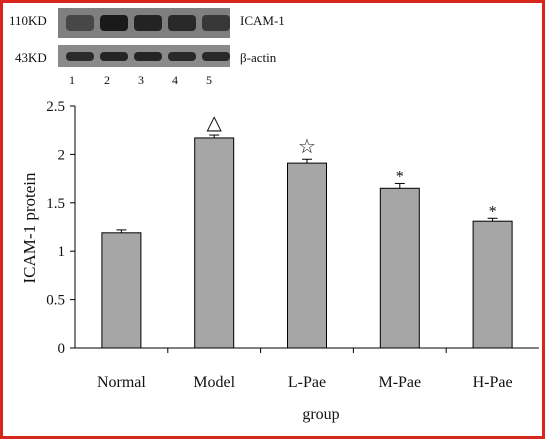 This screenshot has height=439, width=545. What do you see at coordinates (29, 227) in the screenshot?
I see `y-axis-label: ICAM-1 protein` at bounding box center [29, 227].